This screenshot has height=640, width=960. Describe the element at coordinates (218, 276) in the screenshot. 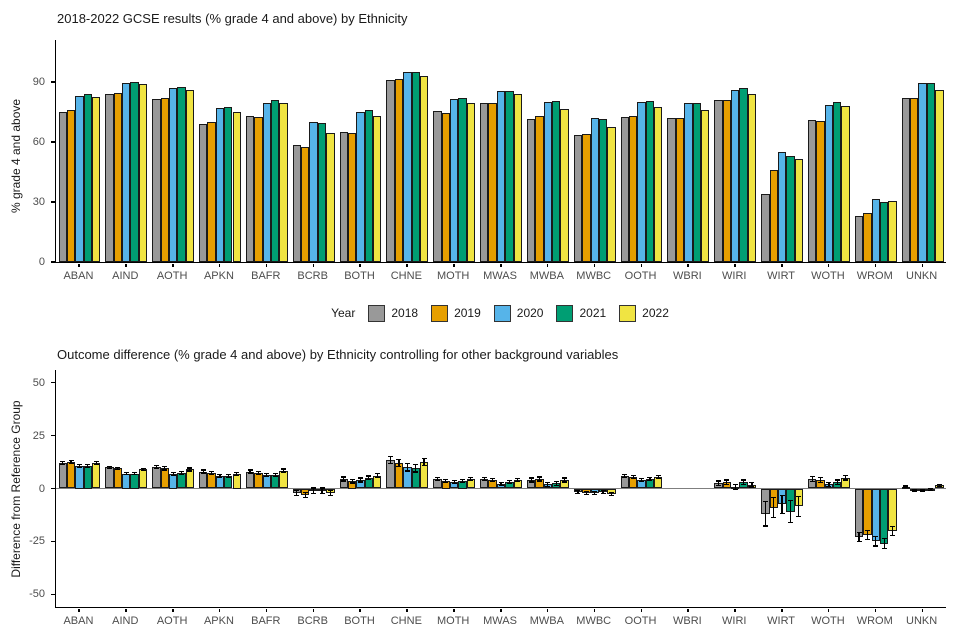

I see `x-tick-label-text: APKN` at that location.